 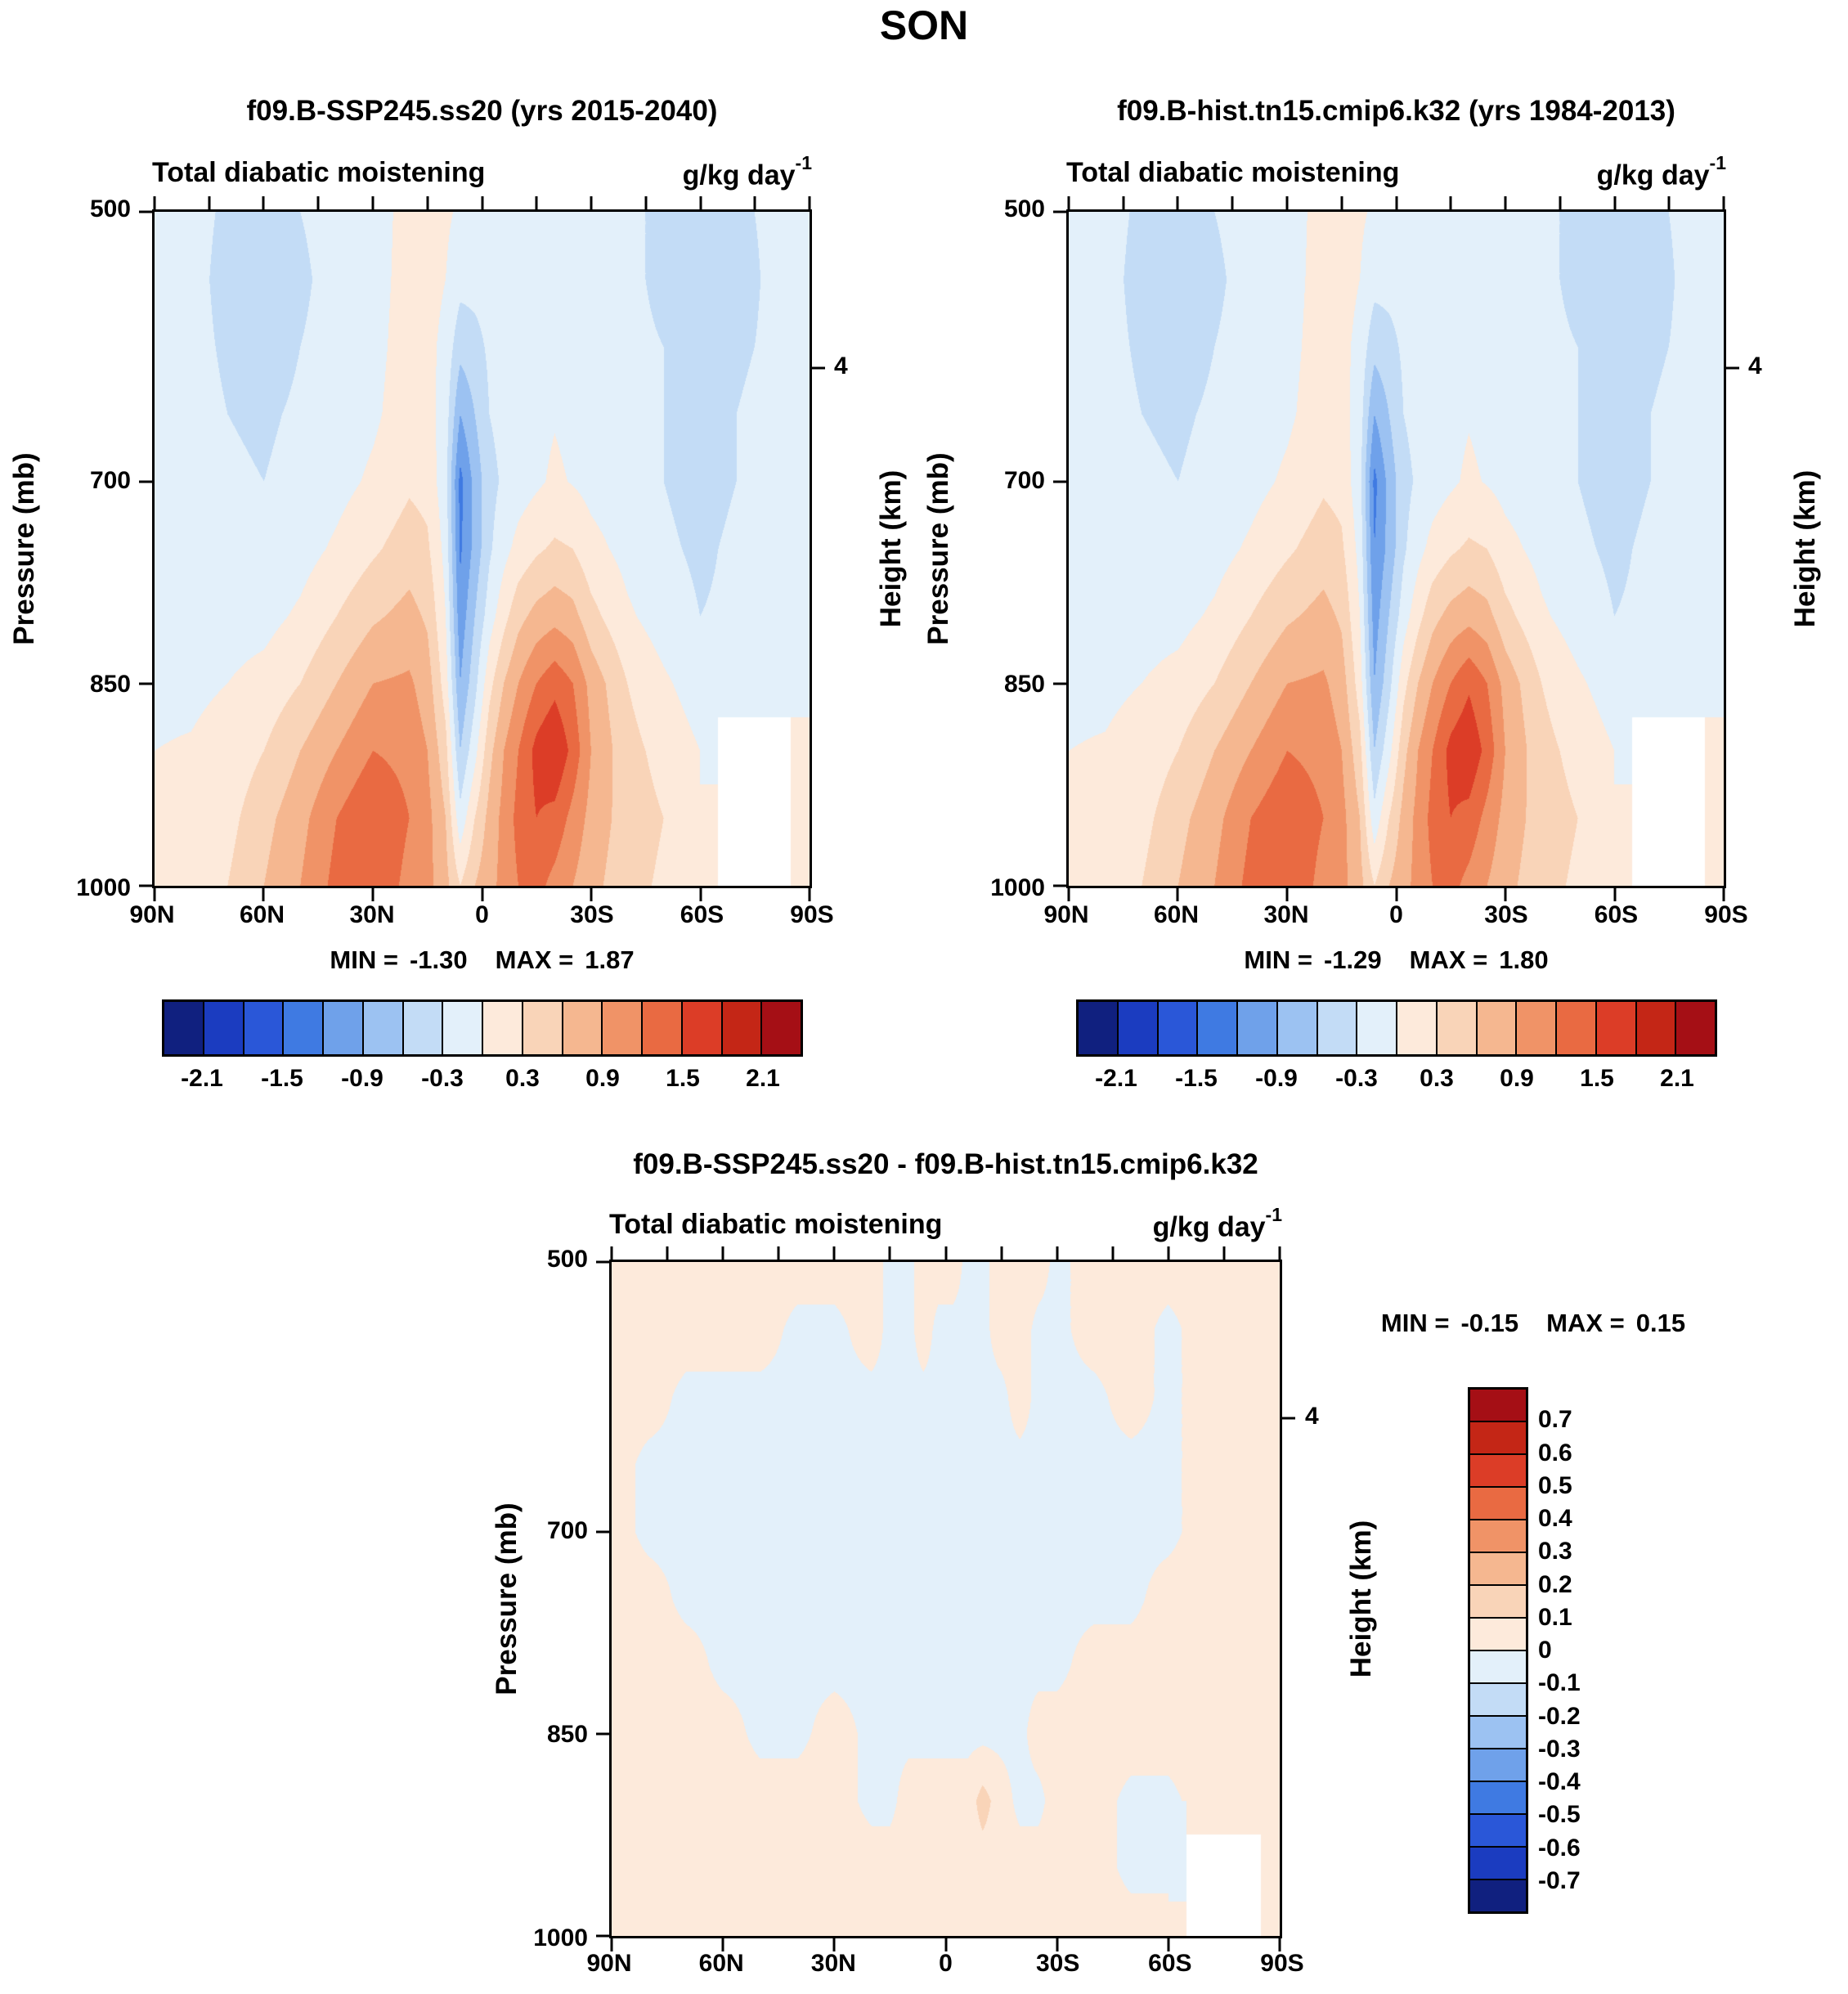 I want to click on units-exponent: -1, so click(x=803, y=162).